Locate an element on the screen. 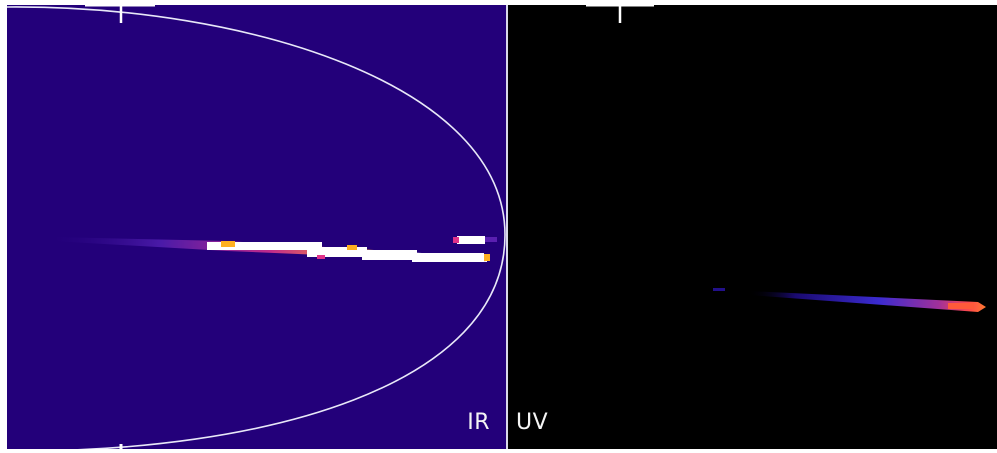  panel-divider is located at coordinates (507, 227).